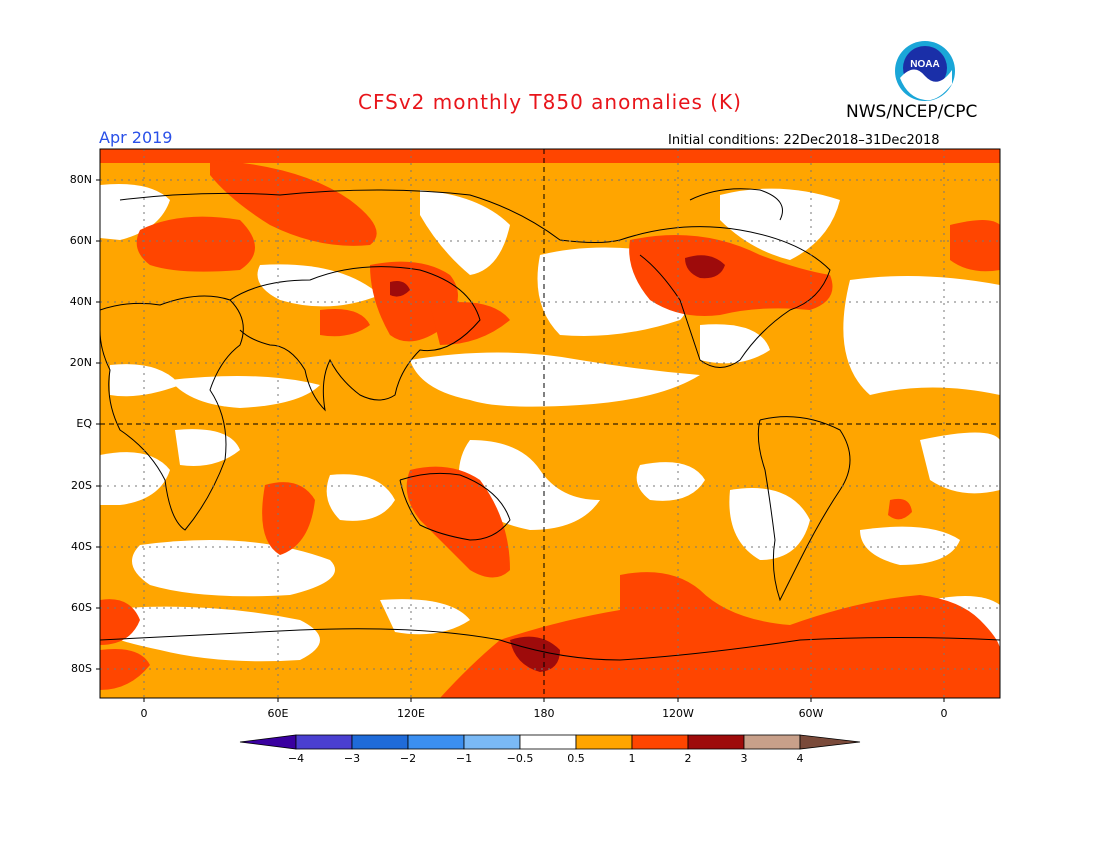 The height and width of the screenshot is (850, 1100). Describe the element at coordinates (411, 713) in the screenshot. I see `lon-label-120e: 120E` at that location.